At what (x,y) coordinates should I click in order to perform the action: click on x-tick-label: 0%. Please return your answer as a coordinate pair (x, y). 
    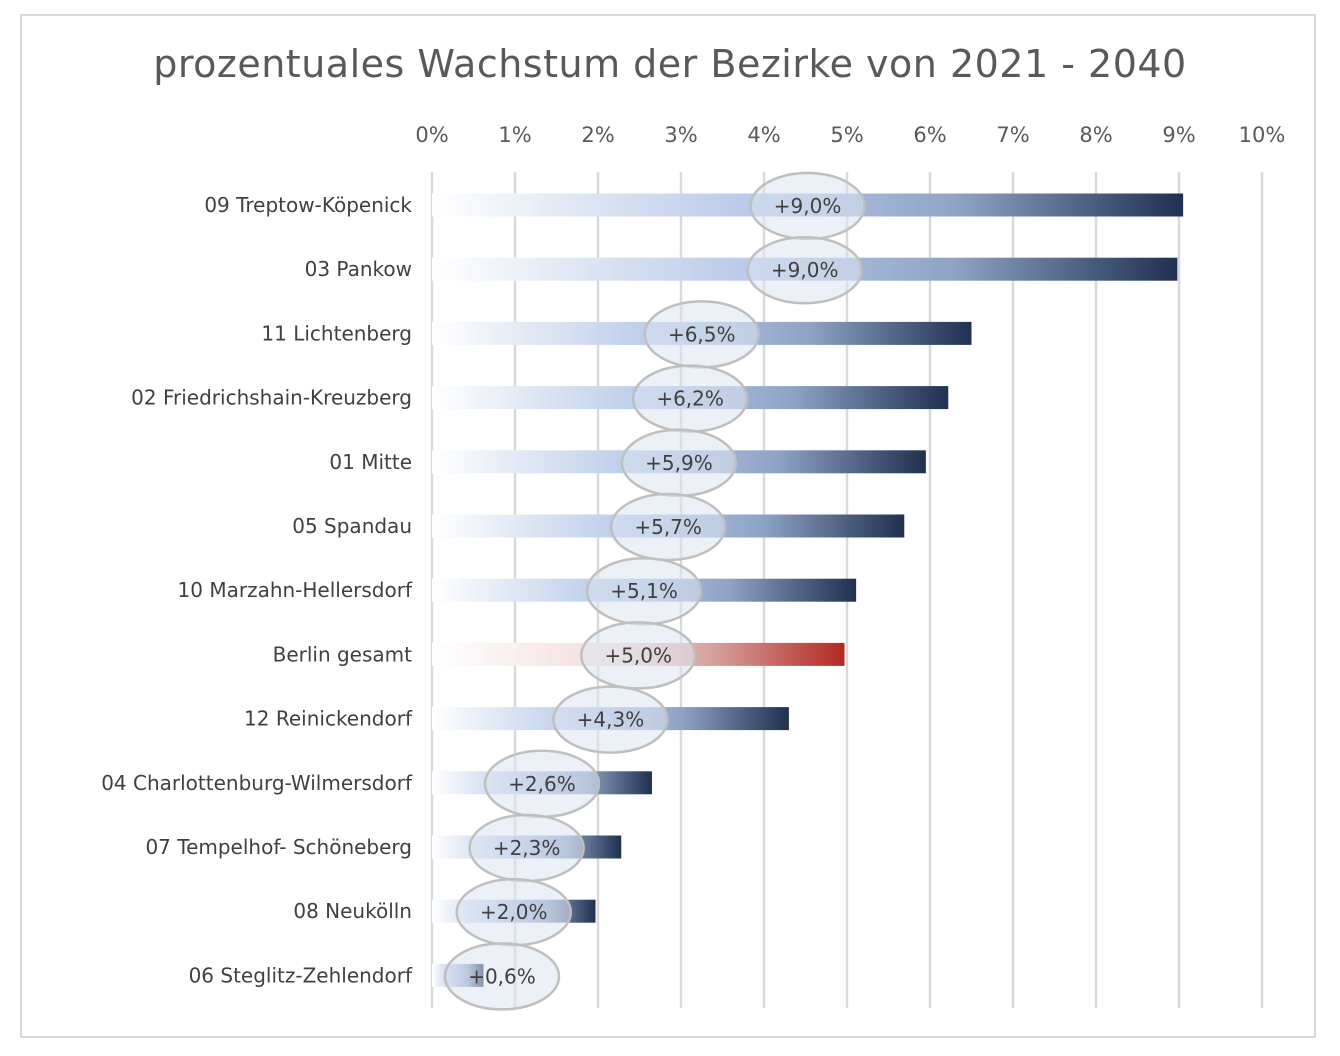
    Looking at the image, I should click on (431, 135).